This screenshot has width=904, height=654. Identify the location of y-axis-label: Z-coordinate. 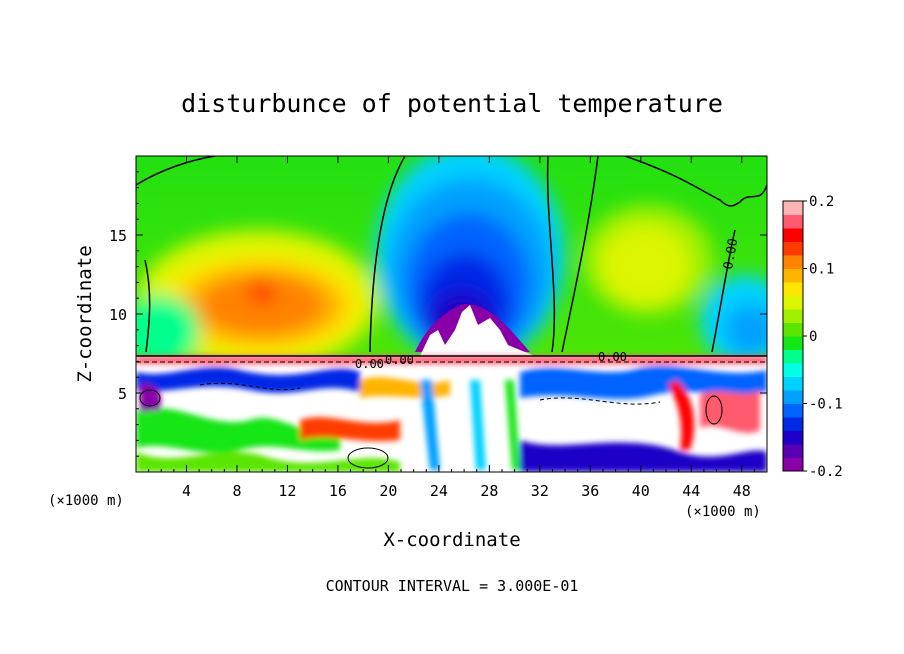
(85, 313).